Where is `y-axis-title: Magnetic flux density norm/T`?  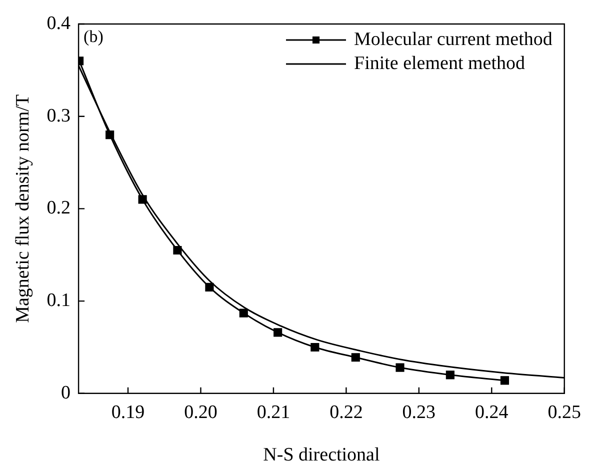
y-axis-title: Magnetic flux density norm/T is located at coordinates (23, 208).